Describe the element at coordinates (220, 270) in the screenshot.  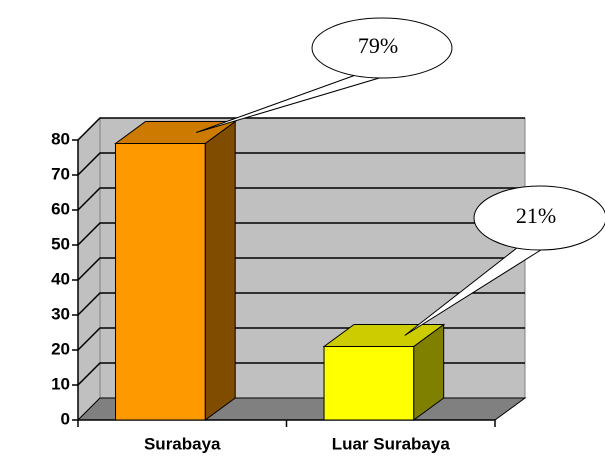
I see `bar-side` at that location.